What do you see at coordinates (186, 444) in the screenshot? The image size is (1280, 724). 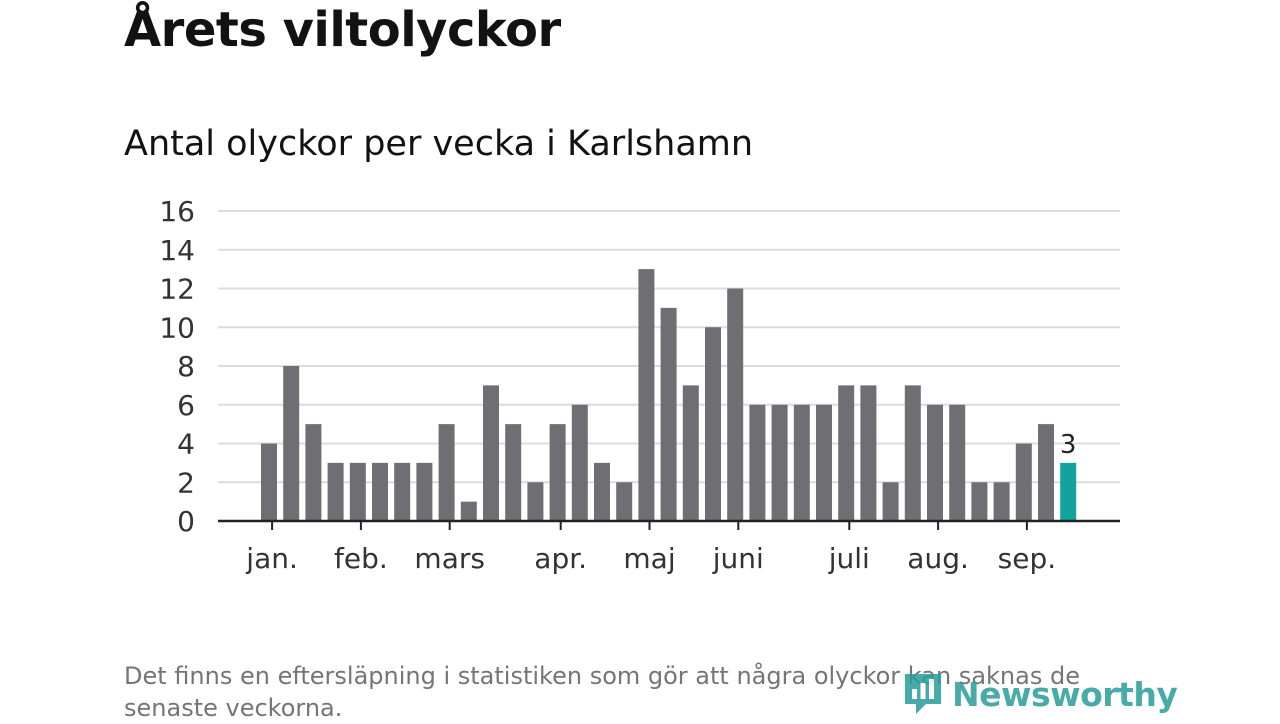 I see `y-tick-label: 4` at bounding box center [186, 444].